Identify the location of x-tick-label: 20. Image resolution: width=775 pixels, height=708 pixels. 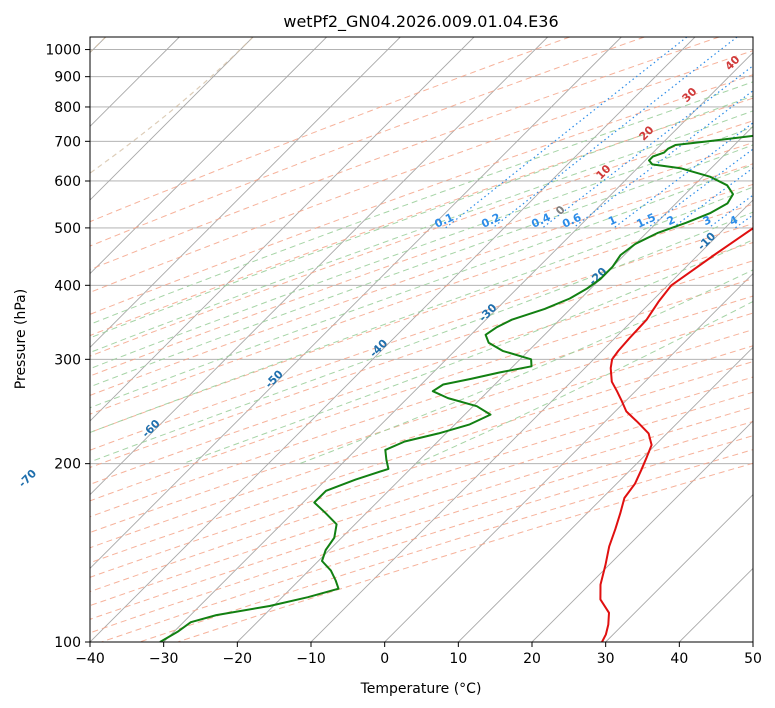
(532, 659).